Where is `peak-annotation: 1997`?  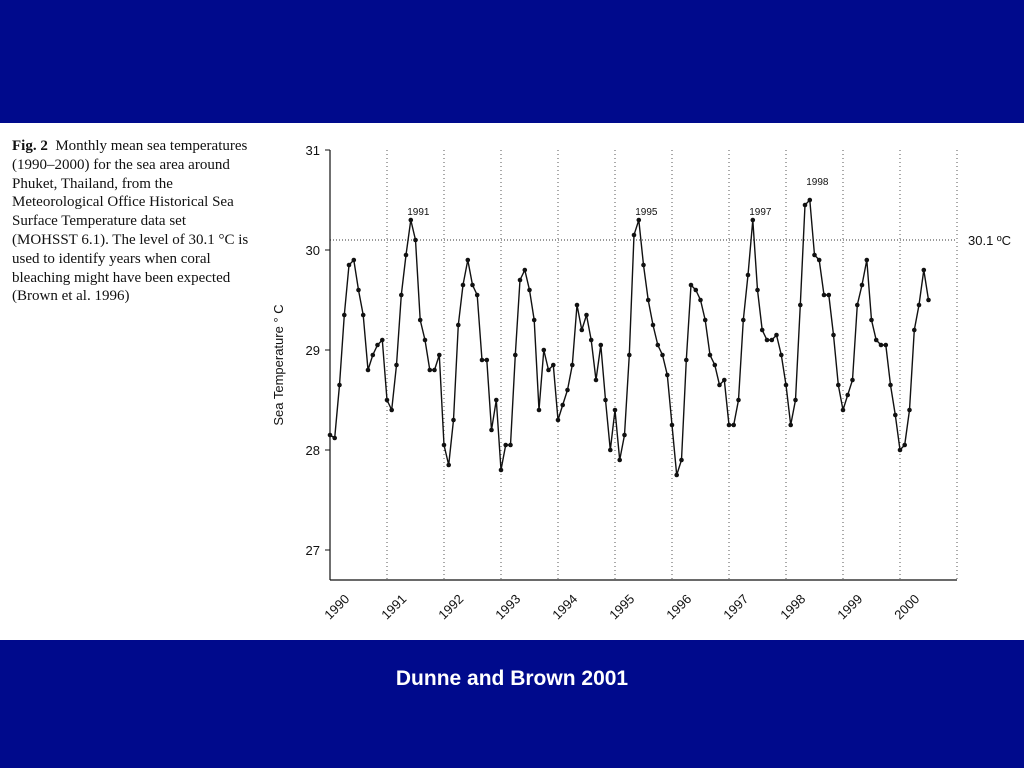
peak-annotation: 1997 is located at coordinates (760, 212).